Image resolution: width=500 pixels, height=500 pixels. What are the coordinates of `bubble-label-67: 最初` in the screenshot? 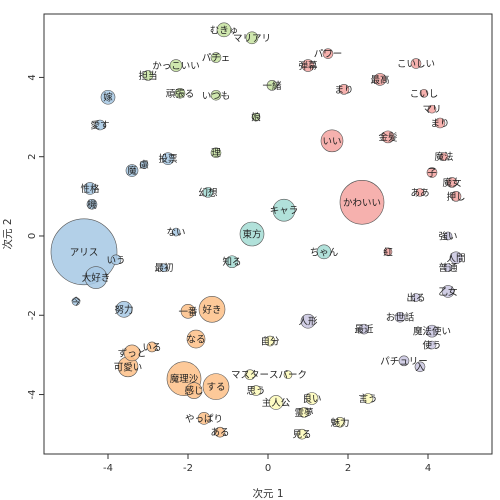 It's located at (163, 268).